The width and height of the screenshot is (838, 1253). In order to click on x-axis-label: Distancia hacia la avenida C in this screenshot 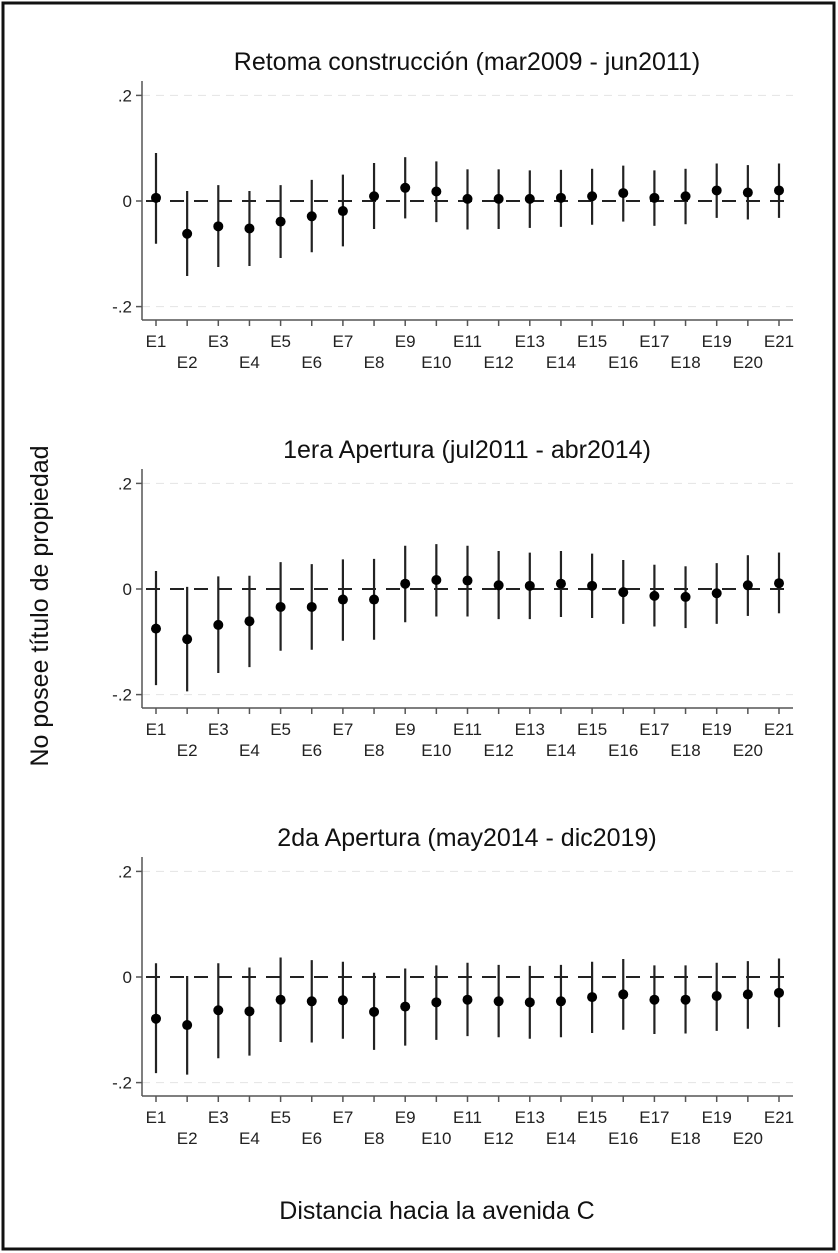, I will do `click(436, 1211)`.